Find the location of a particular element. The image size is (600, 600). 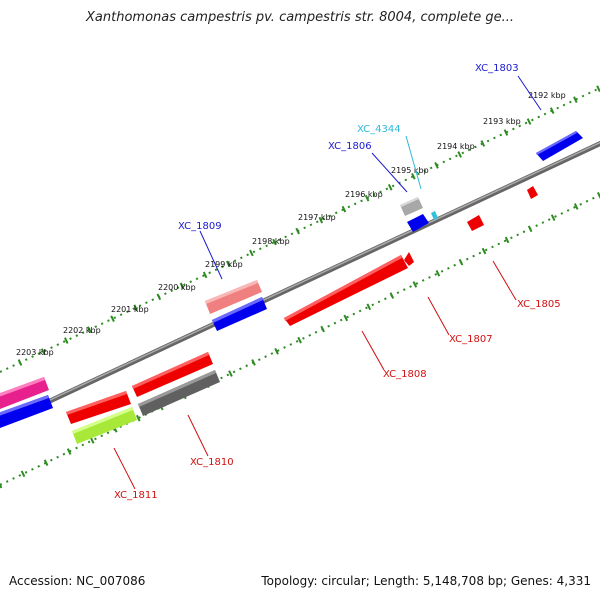

tick-label-2202: 2202 kbp is located at coordinates (82, 330).